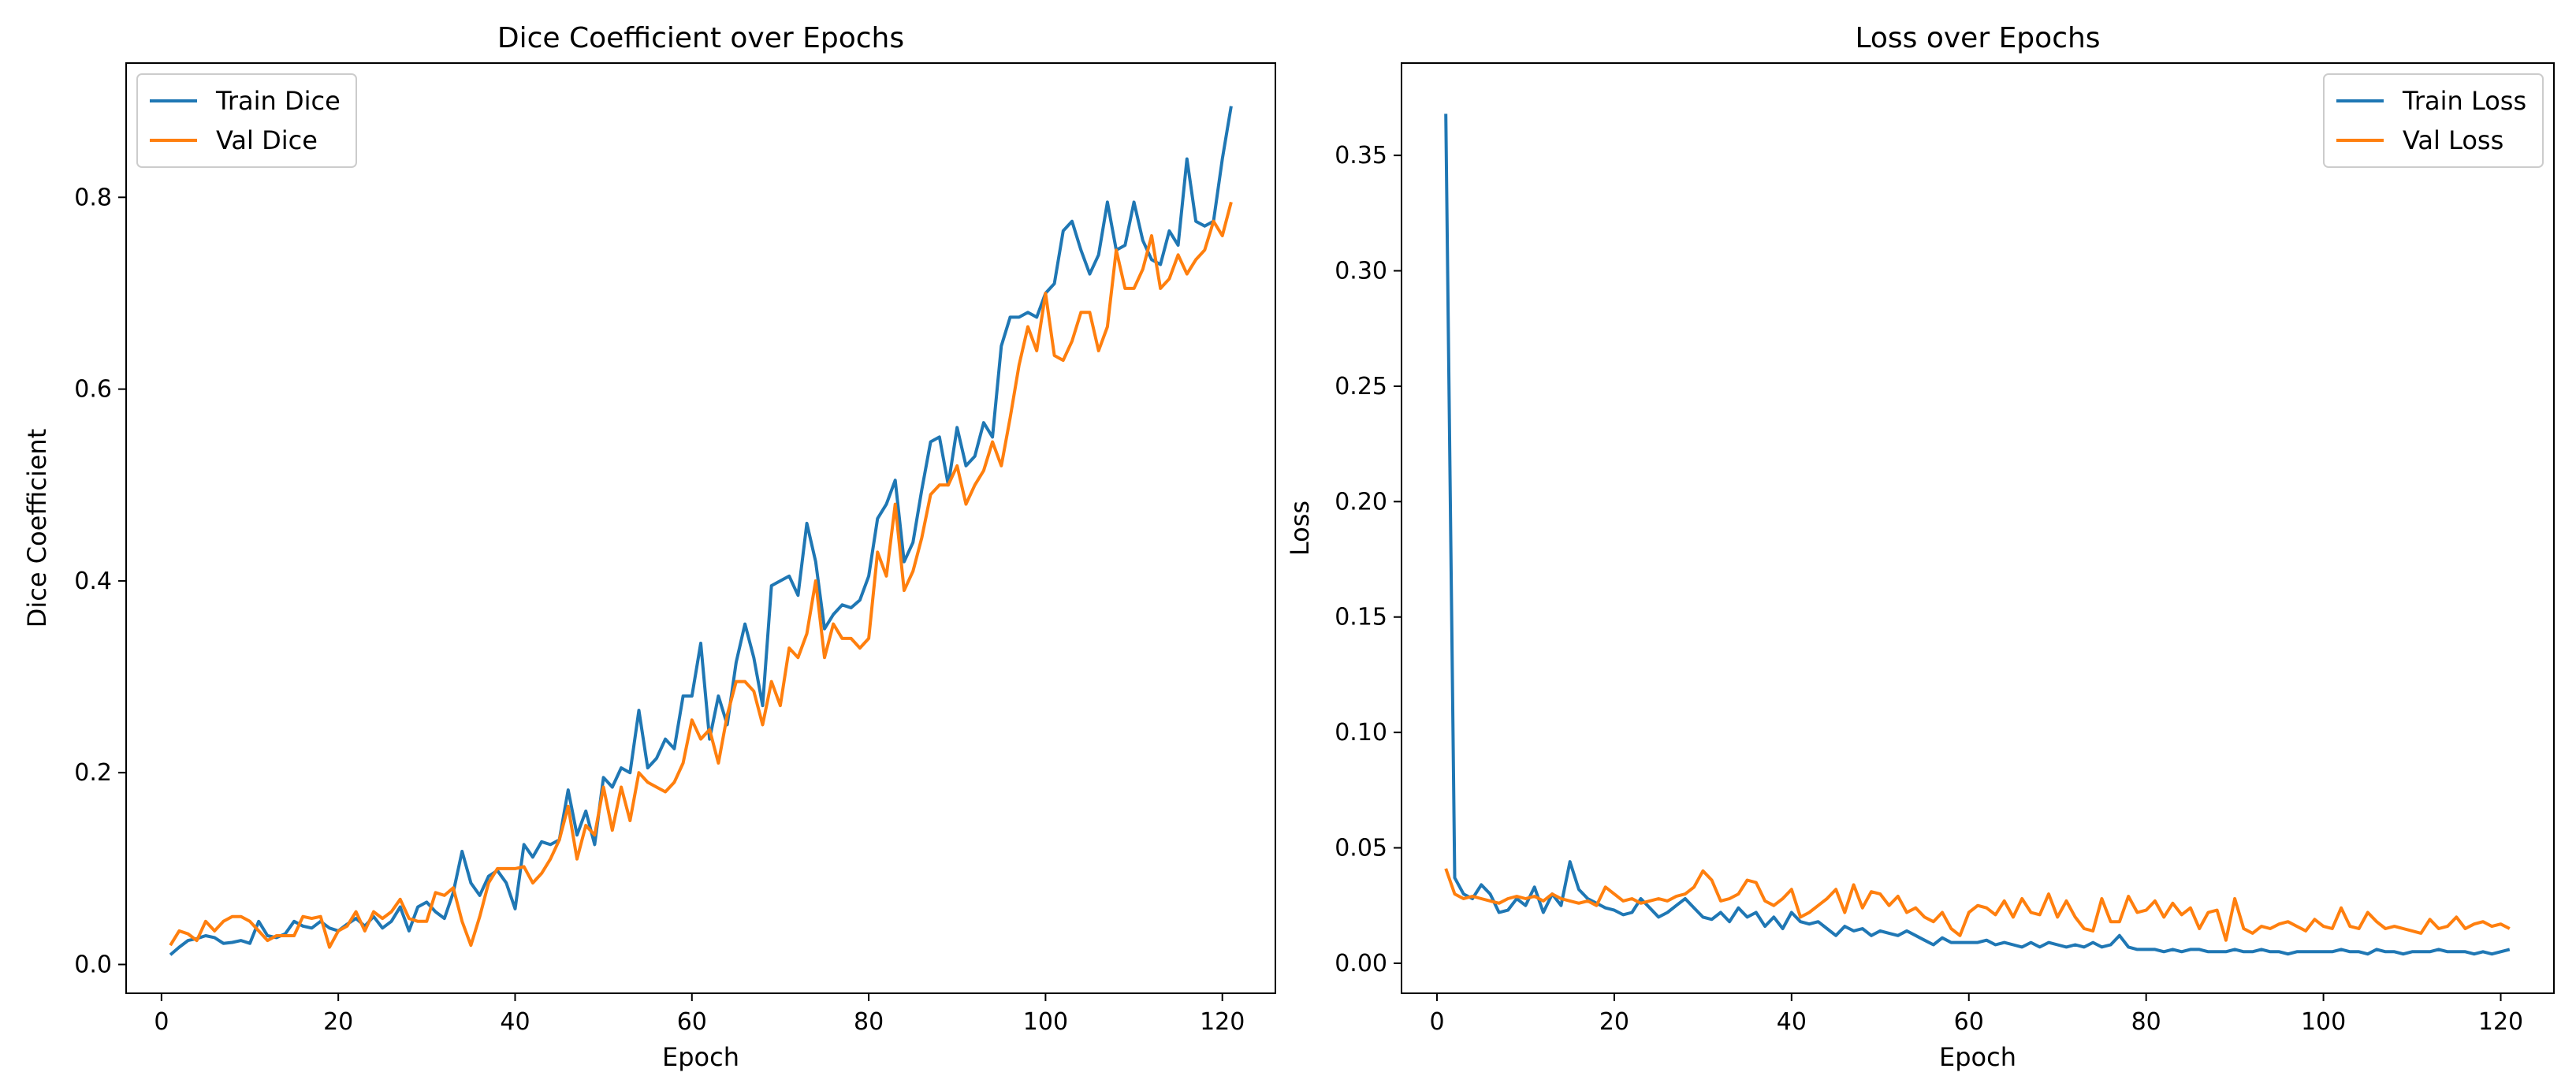 This screenshot has height=1091, width=2576. What do you see at coordinates (2323, 1022) in the screenshot?
I see `loss-x-tick-label: 100` at bounding box center [2323, 1022].